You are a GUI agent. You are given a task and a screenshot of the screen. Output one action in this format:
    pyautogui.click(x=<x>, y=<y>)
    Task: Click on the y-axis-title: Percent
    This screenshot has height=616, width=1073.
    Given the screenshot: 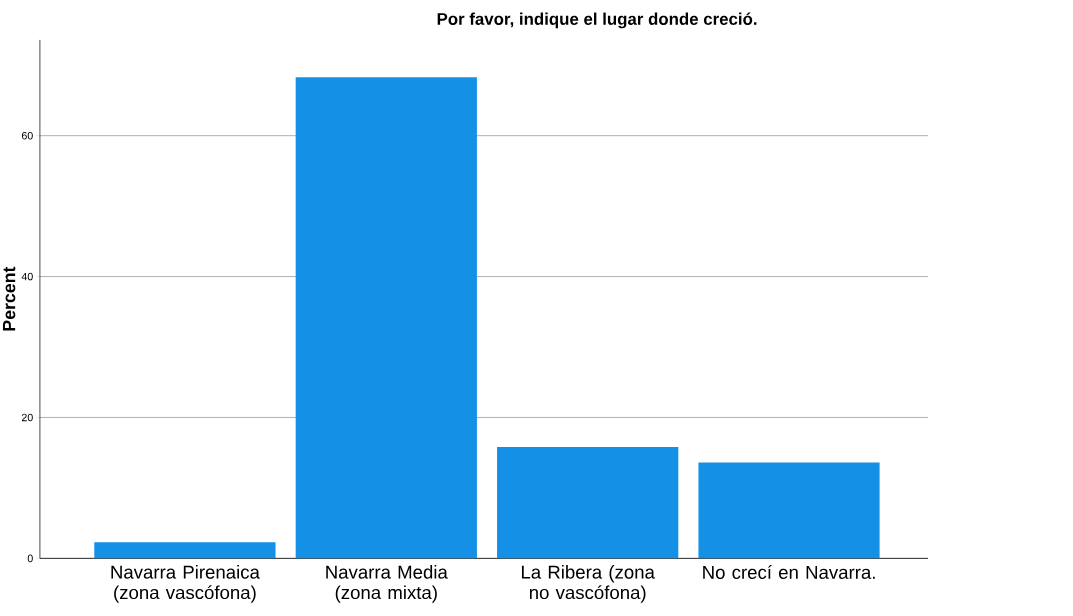 What is the action you would take?
    pyautogui.click(x=9, y=298)
    